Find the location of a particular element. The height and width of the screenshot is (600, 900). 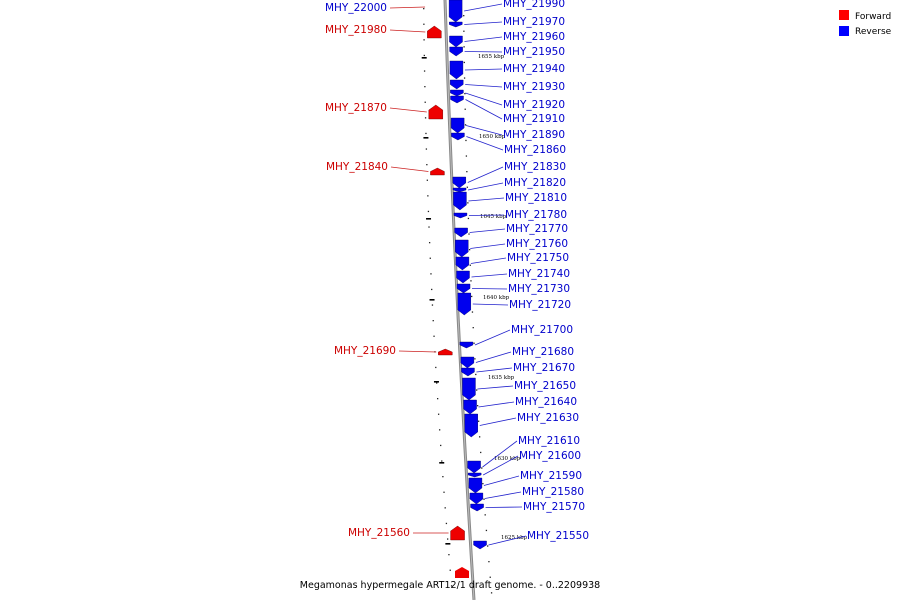

forward-gene-label: MHY_22000 is located at coordinates (356, 8).